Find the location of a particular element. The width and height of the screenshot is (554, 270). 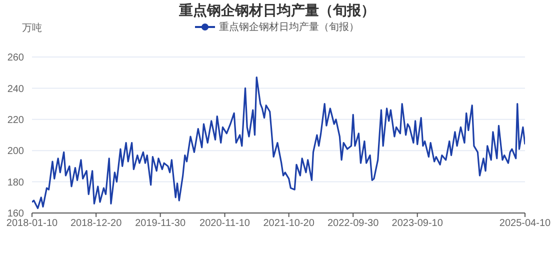

y-tick-label: 160 is located at coordinates (15, 214).